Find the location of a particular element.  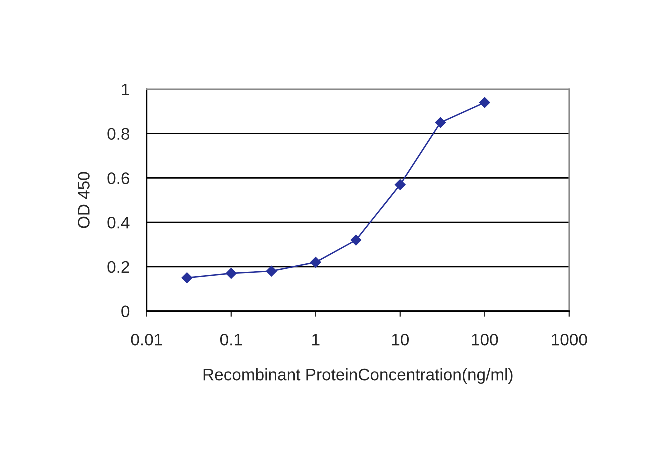

x-tick-label: 1000 is located at coordinates (570, 340).